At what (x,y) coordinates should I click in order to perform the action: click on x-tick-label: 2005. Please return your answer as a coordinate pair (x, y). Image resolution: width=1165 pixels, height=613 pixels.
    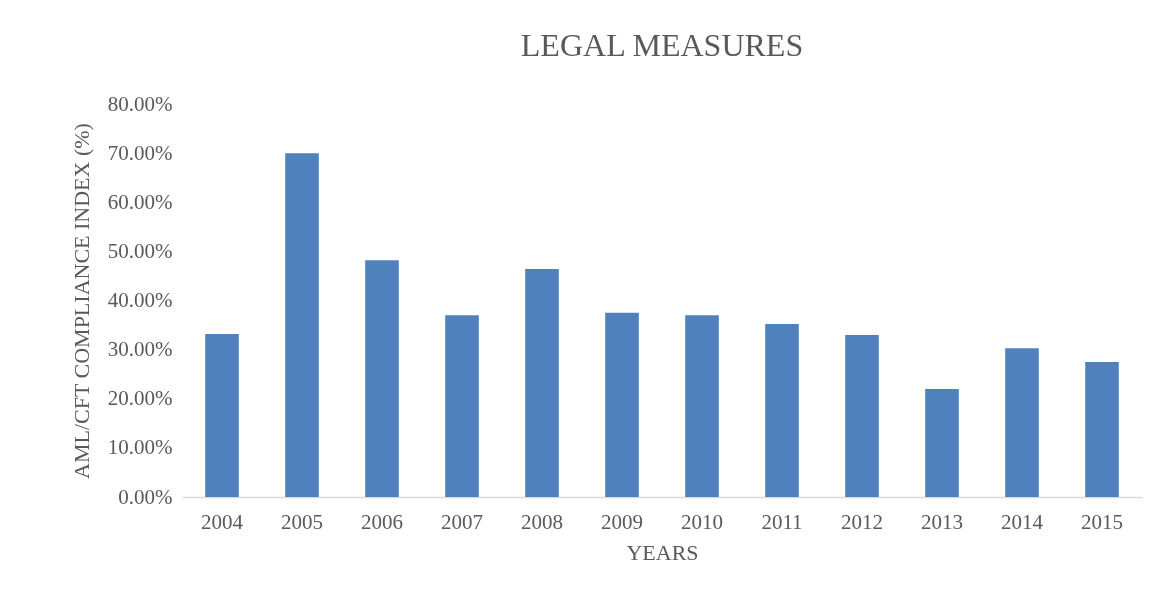
    Looking at the image, I should click on (302, 521).